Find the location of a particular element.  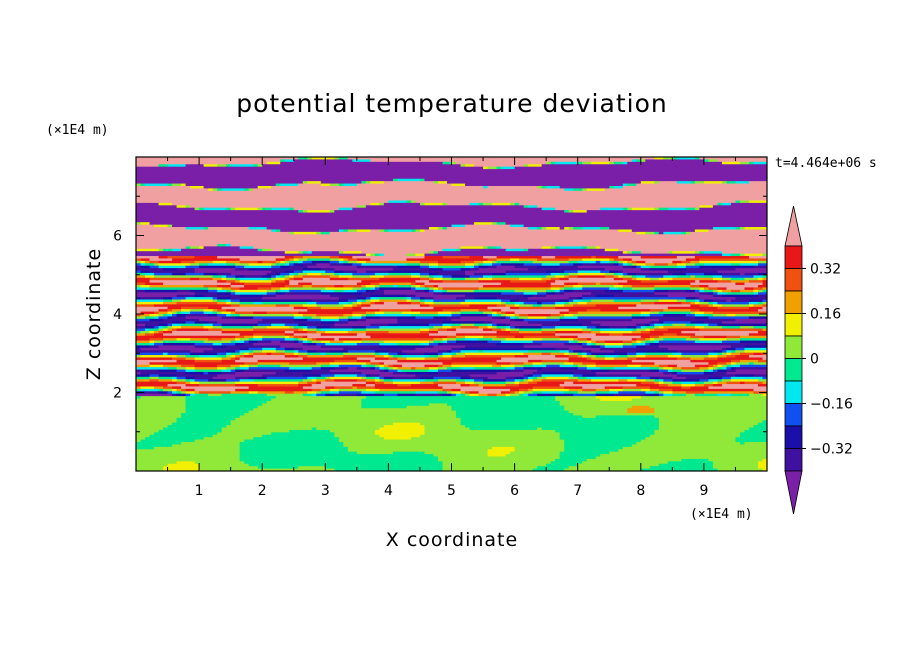

x-tick-label: 1 is located at coordinates (199, 491).